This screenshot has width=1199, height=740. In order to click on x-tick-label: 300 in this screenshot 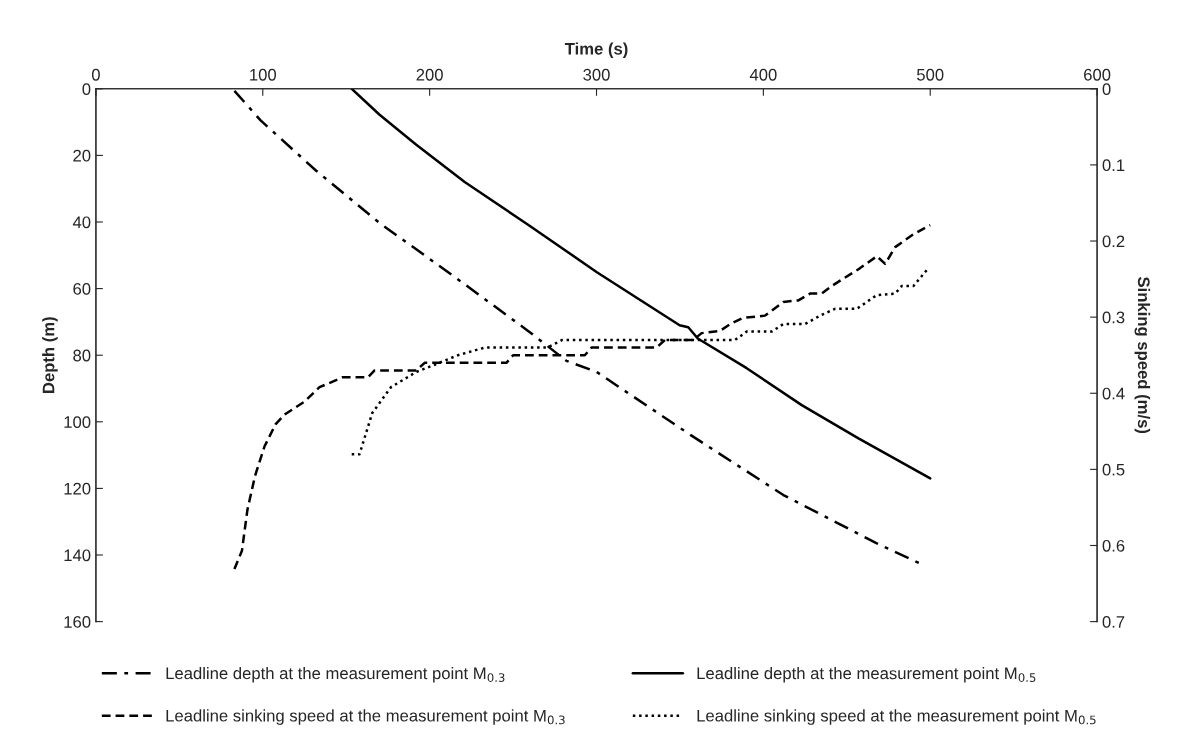, I will do `click(596, 74)`.